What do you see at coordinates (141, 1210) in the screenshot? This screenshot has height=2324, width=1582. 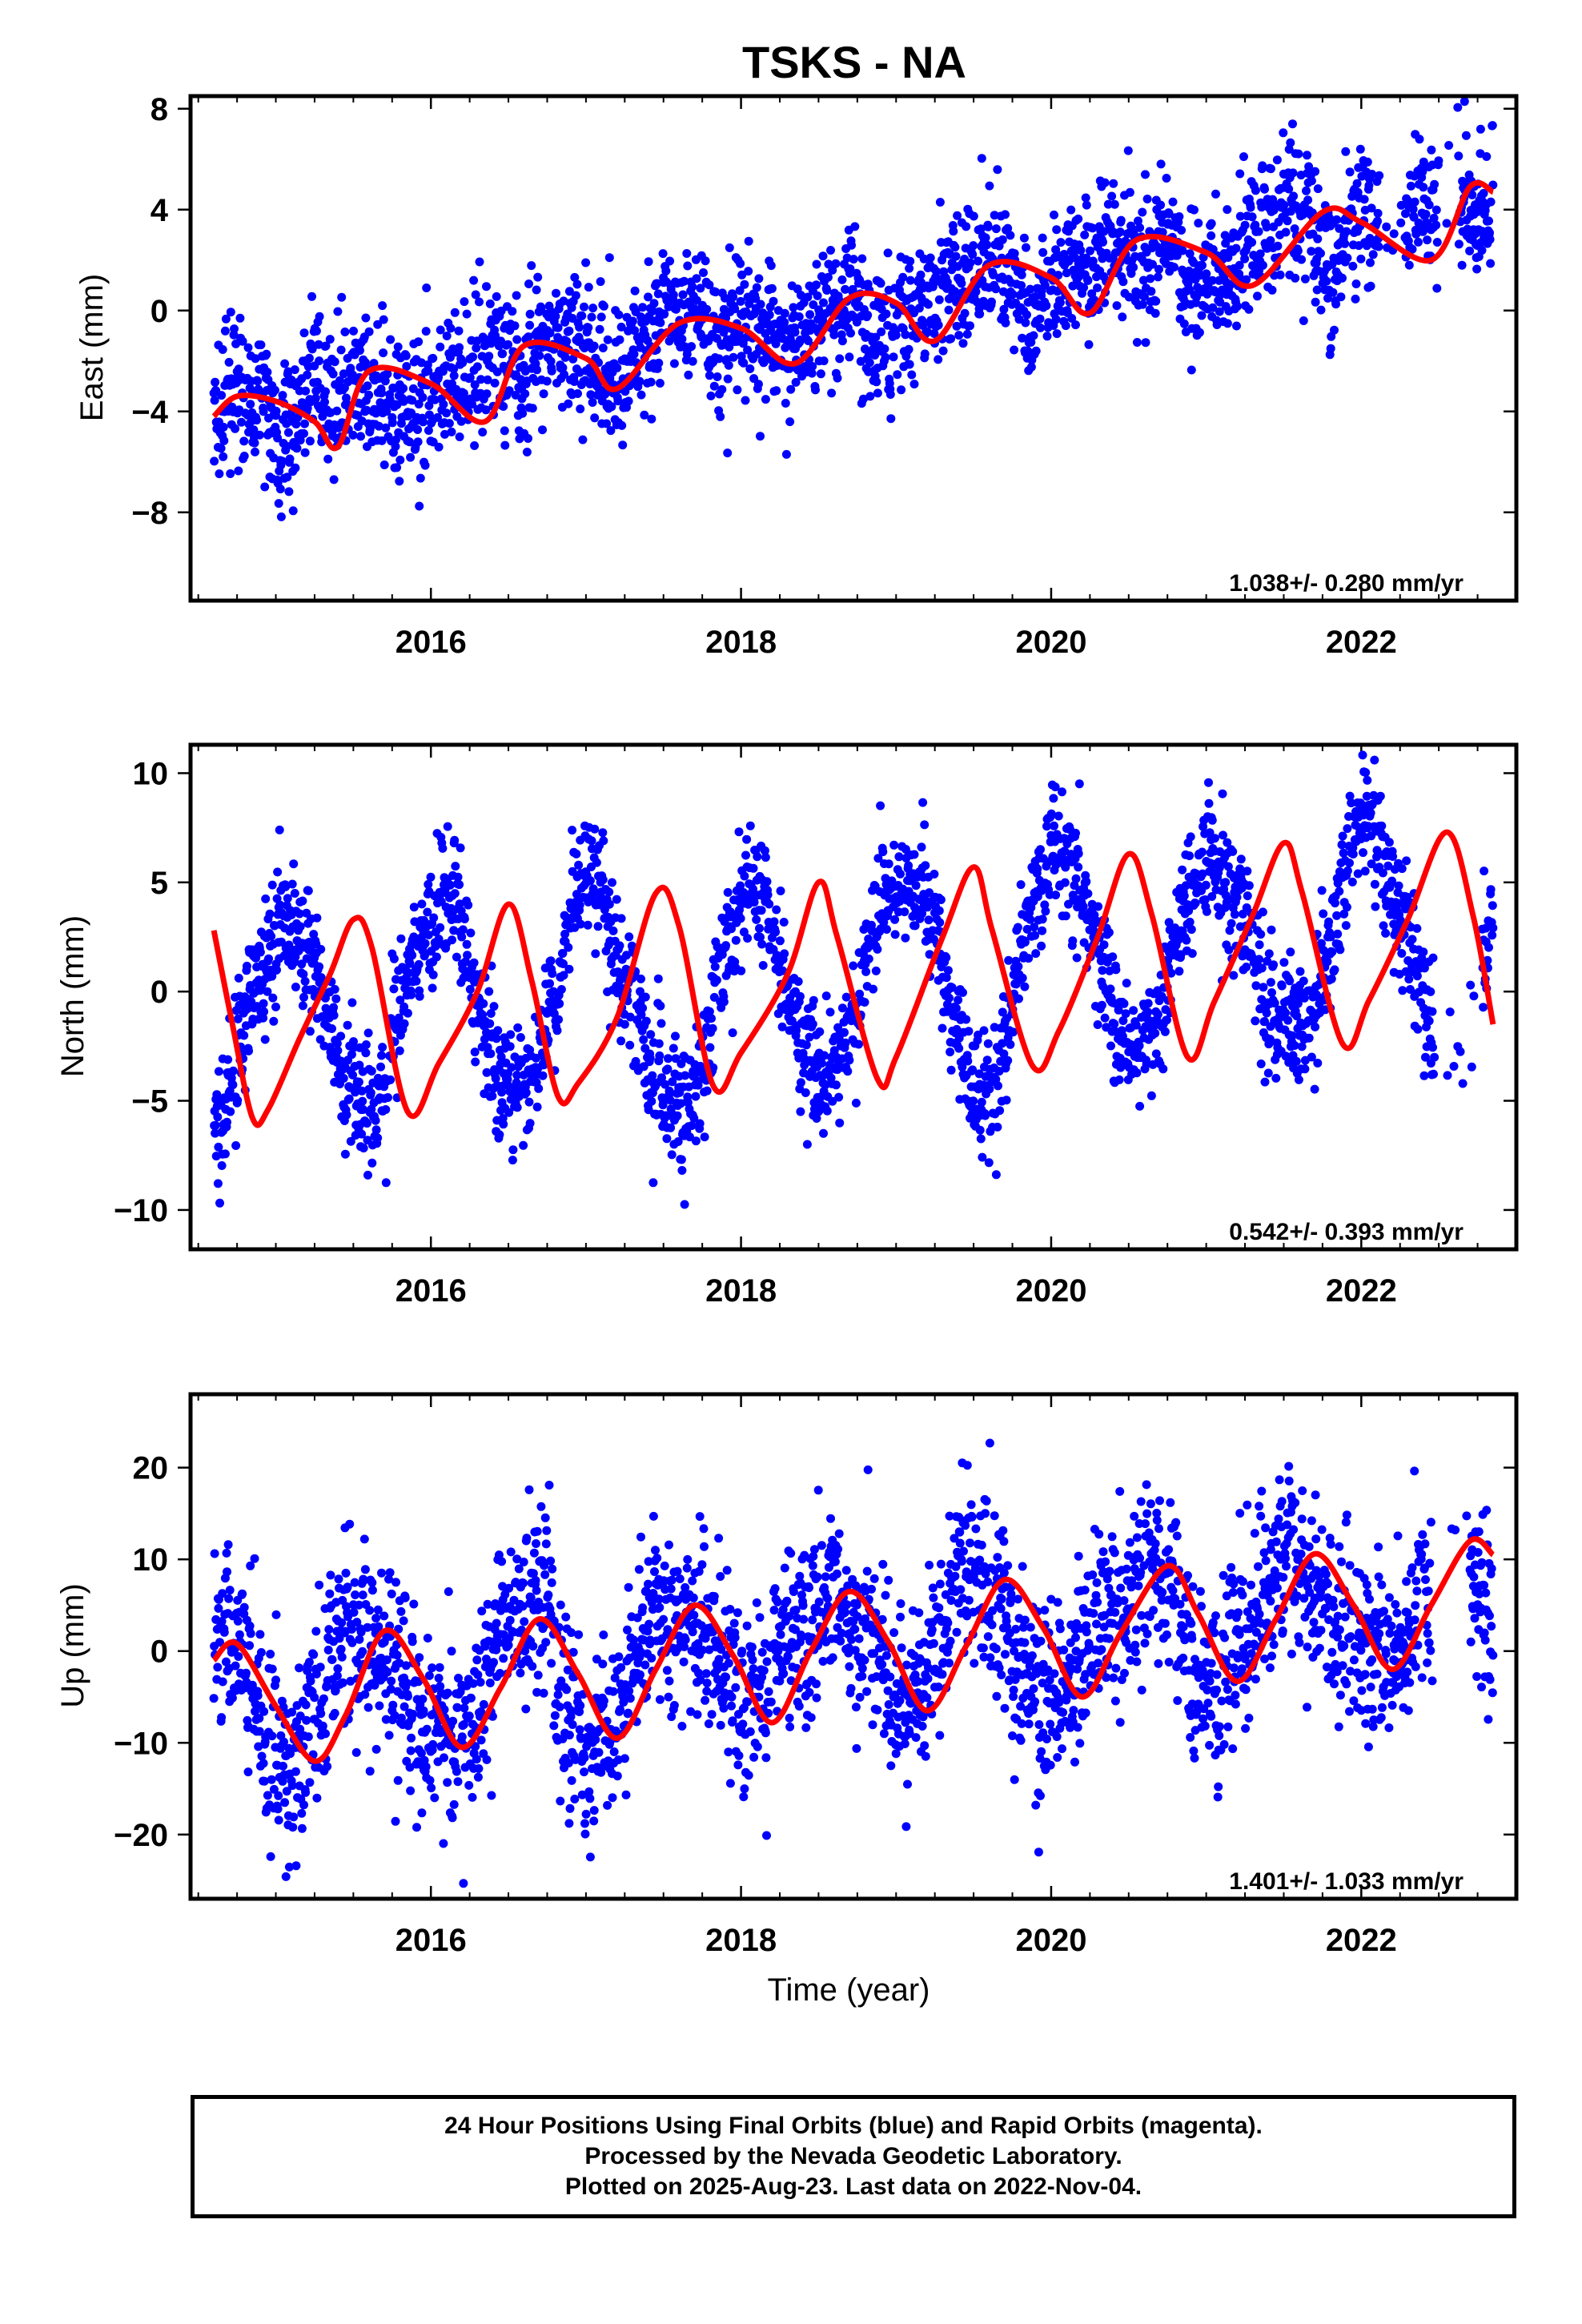 I see `north-y-tick-label: −10` at bounding box center [141, 1210].